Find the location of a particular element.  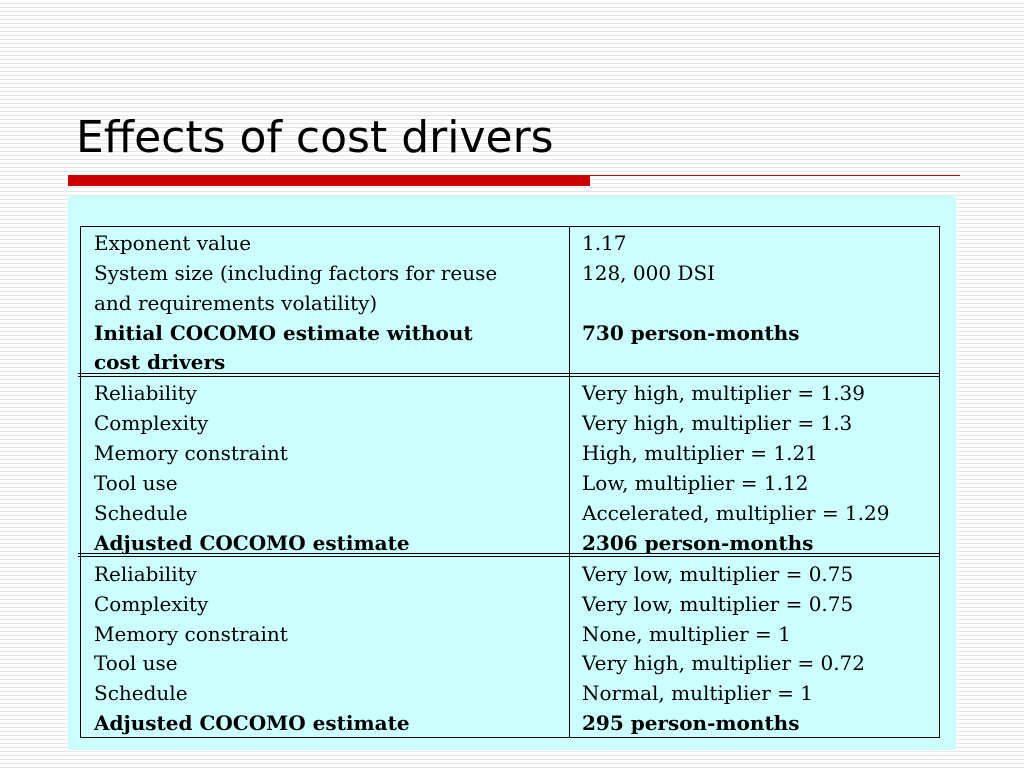

row-value-memory-constraint: None, multiplier = 1 is located at coordinates (686, 634).